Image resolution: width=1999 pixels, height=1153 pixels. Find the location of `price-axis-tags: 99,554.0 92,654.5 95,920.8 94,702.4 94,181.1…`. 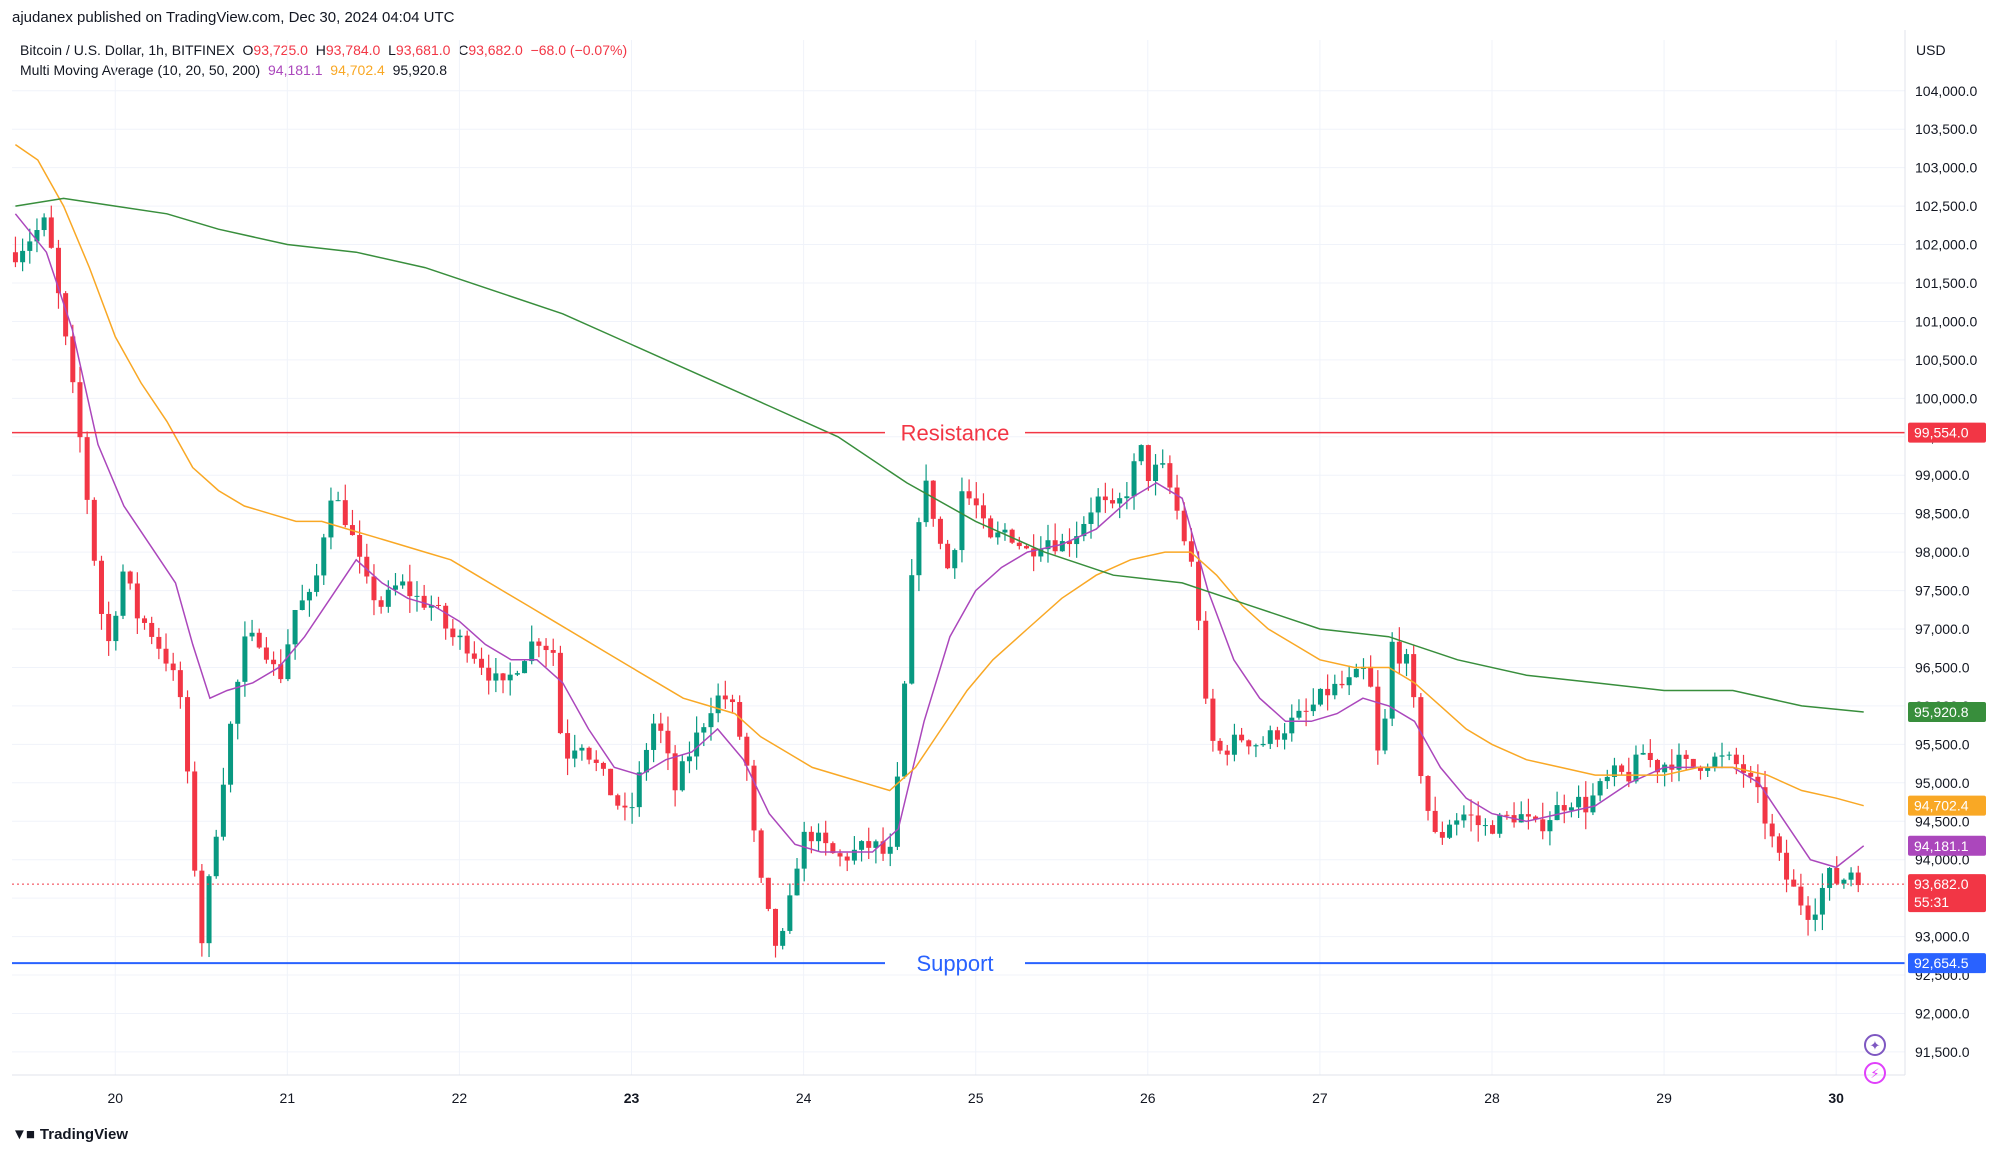

price-axis-tags: 99,554.0 92,654.5 95,920.8 94,702.4 94,181.1… is located at coordinates (1947, 698).